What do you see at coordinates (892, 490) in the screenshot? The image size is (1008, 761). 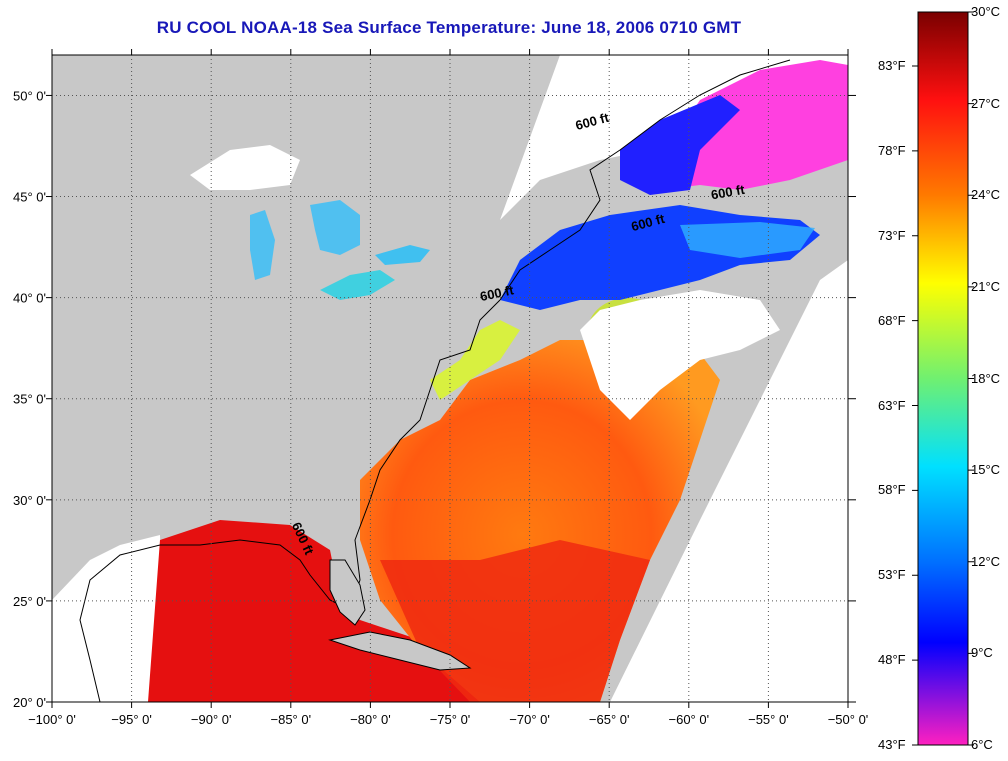 I see `colorbar-fahrenheit-label: 58°F` at bounding box center [892, 490].